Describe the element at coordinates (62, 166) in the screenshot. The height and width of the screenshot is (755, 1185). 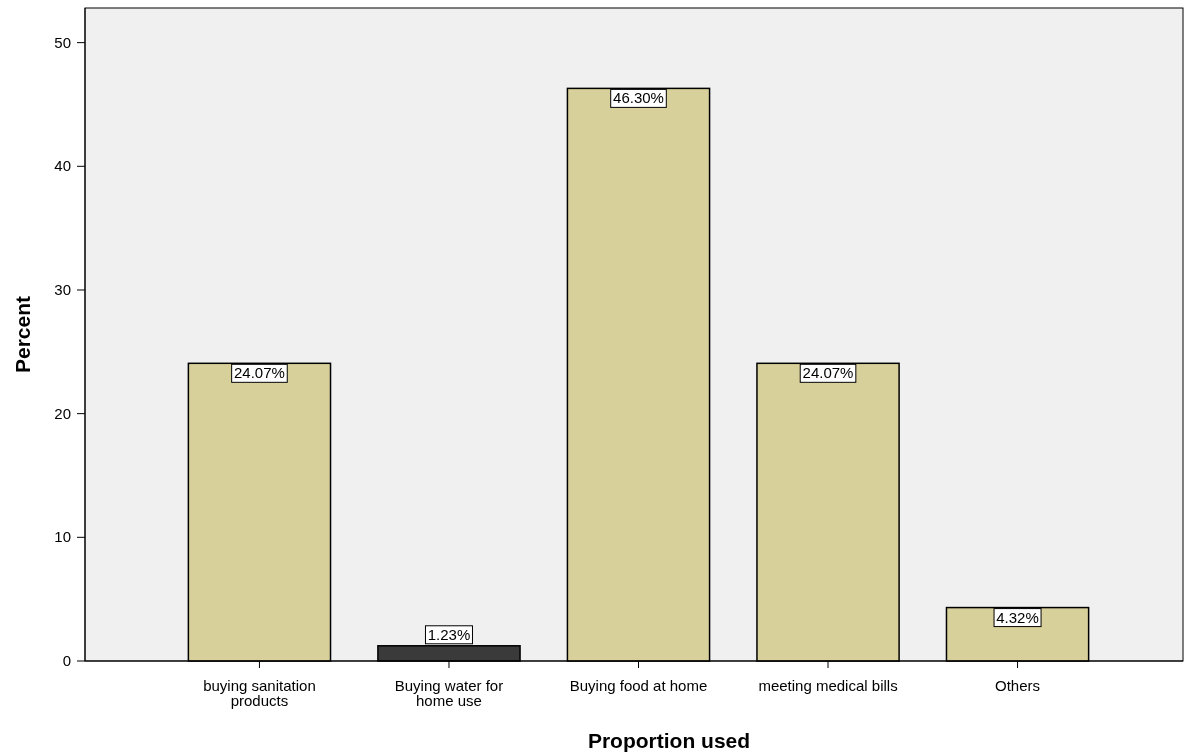
I see `y-tick-label: 40` at that location.